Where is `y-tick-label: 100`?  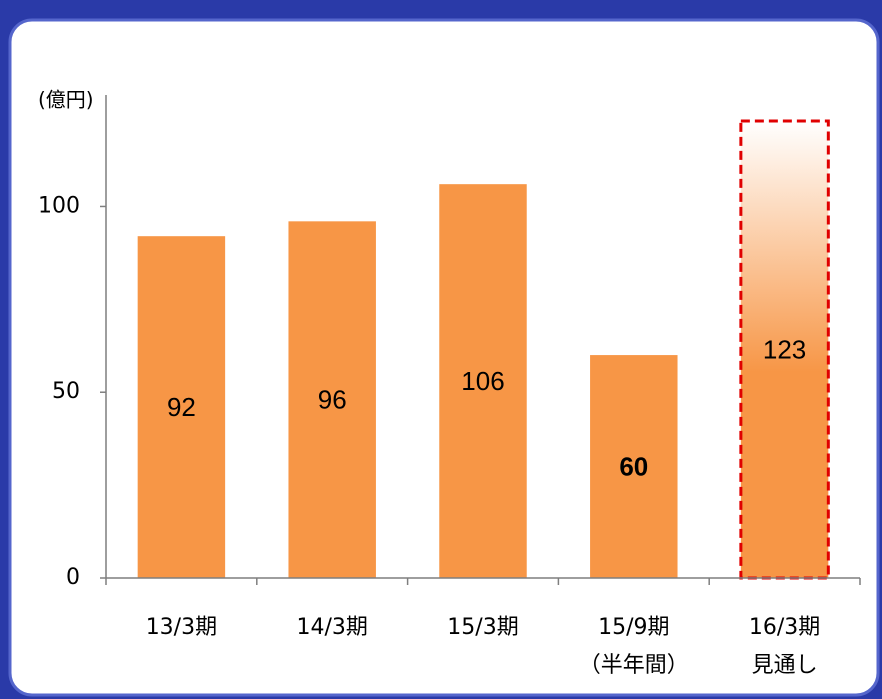
y-tick-label: 100 is located at coordinates (59, 205).